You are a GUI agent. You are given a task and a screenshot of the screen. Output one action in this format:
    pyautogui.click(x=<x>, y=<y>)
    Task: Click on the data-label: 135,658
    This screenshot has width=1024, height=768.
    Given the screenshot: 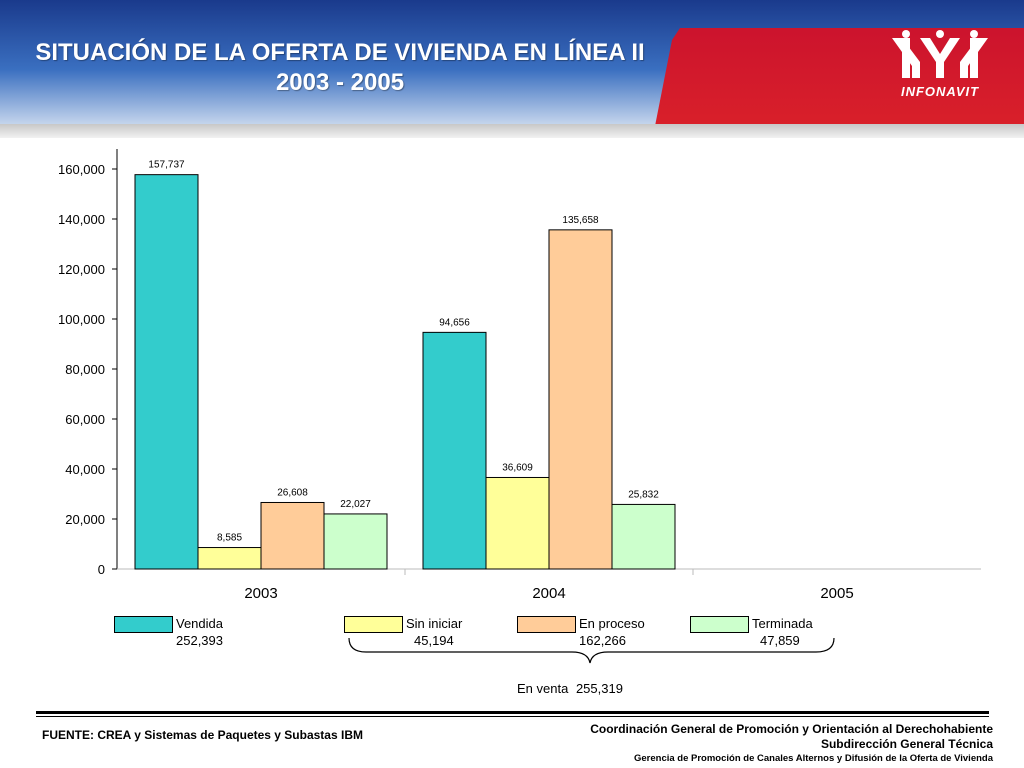 What is the action you would take?
    pyautogui.click(x=580, y=220)
    